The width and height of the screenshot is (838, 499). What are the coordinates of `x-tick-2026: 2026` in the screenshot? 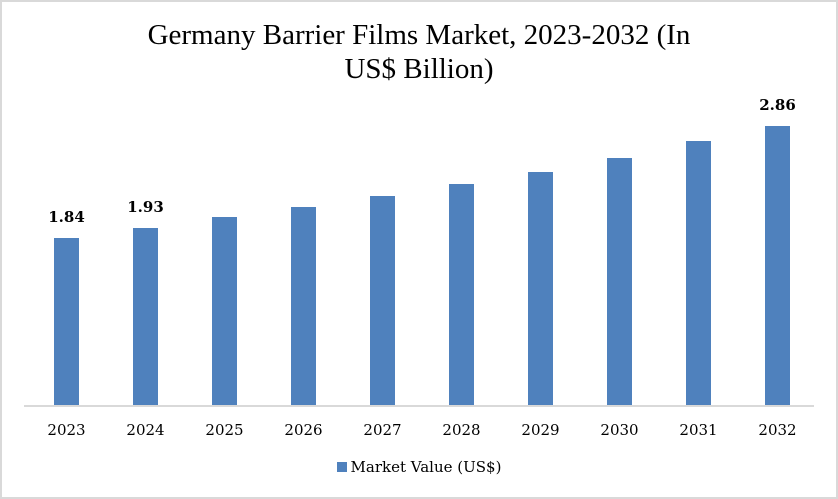 It's located at (303, 430).